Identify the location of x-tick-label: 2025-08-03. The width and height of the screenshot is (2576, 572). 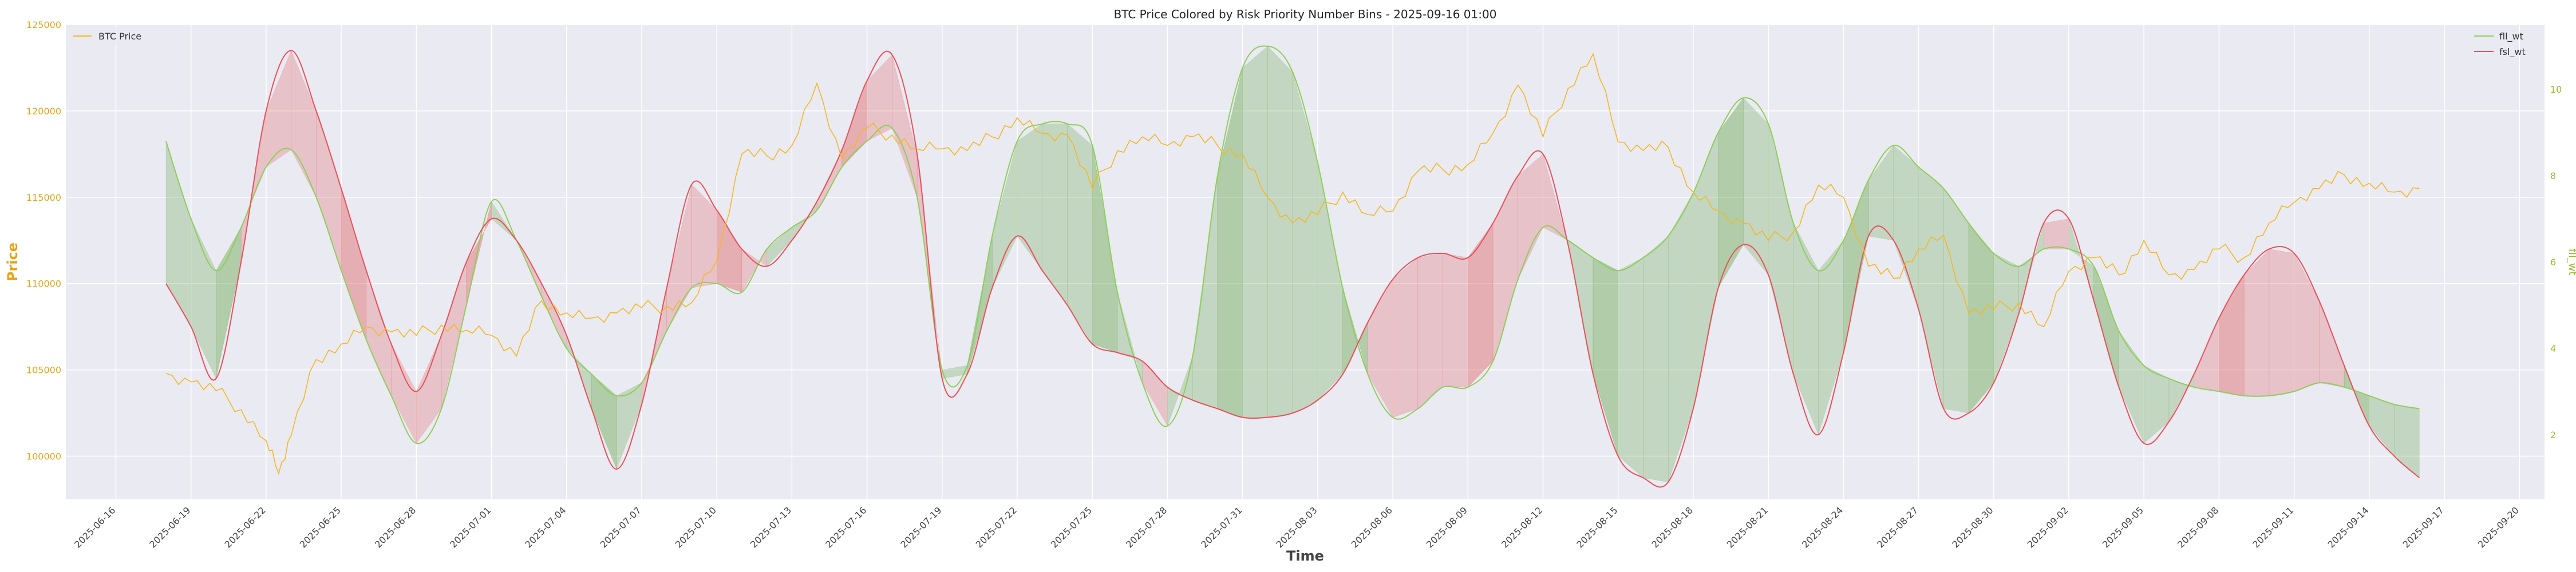
(1296, 527).